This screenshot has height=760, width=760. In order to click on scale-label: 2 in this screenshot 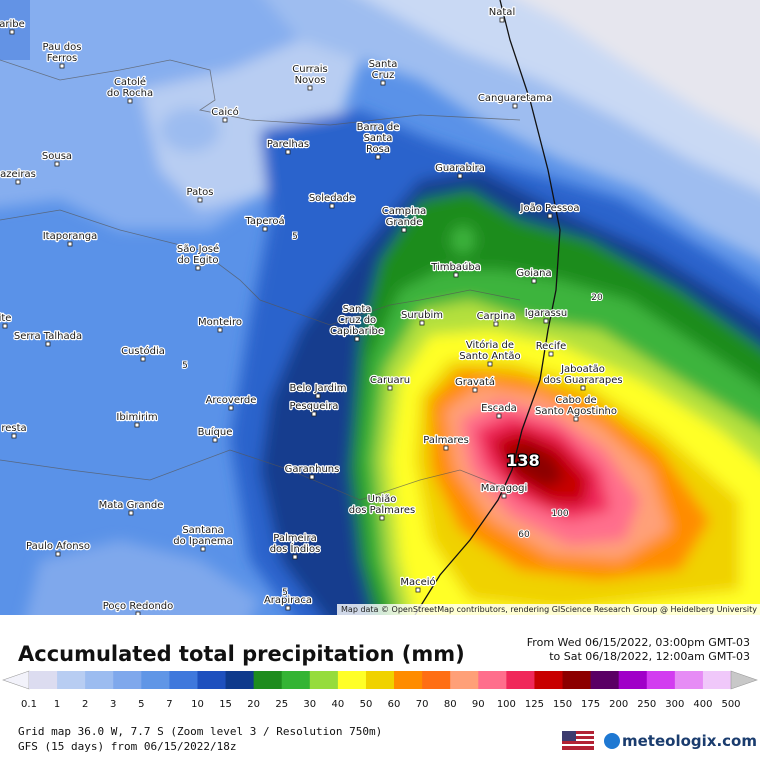, I will do `click(85, 704)`.